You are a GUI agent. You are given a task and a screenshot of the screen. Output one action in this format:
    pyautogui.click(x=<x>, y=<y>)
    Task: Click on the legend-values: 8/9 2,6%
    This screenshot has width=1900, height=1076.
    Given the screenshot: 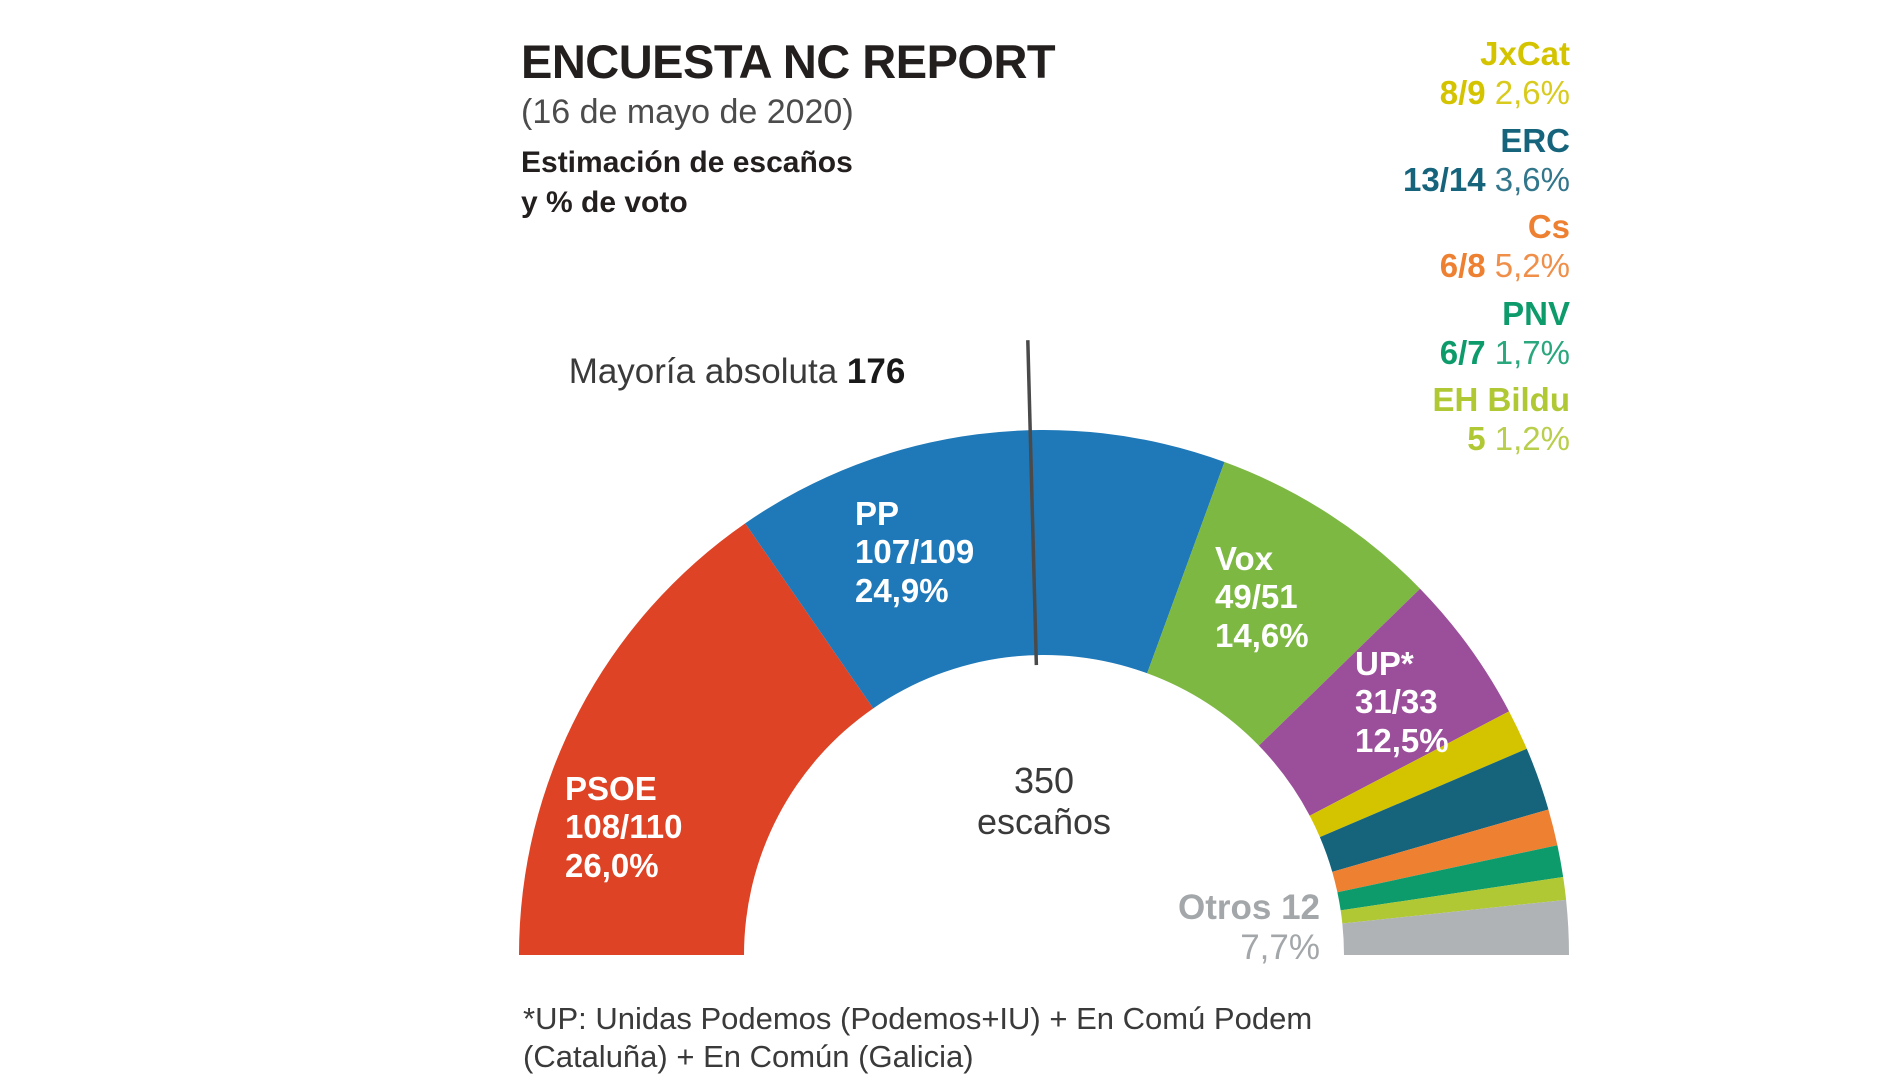 What is the action you would take?
    pyautogui.click(x=1390, y=93)
    